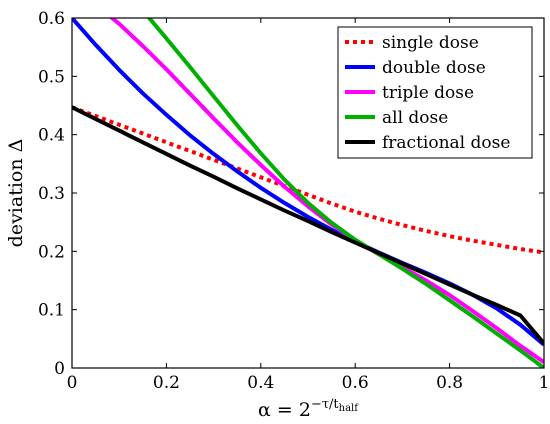 The image size is (550, 424). I want to click on x-tick-label: 0.8, so click(449, 383).